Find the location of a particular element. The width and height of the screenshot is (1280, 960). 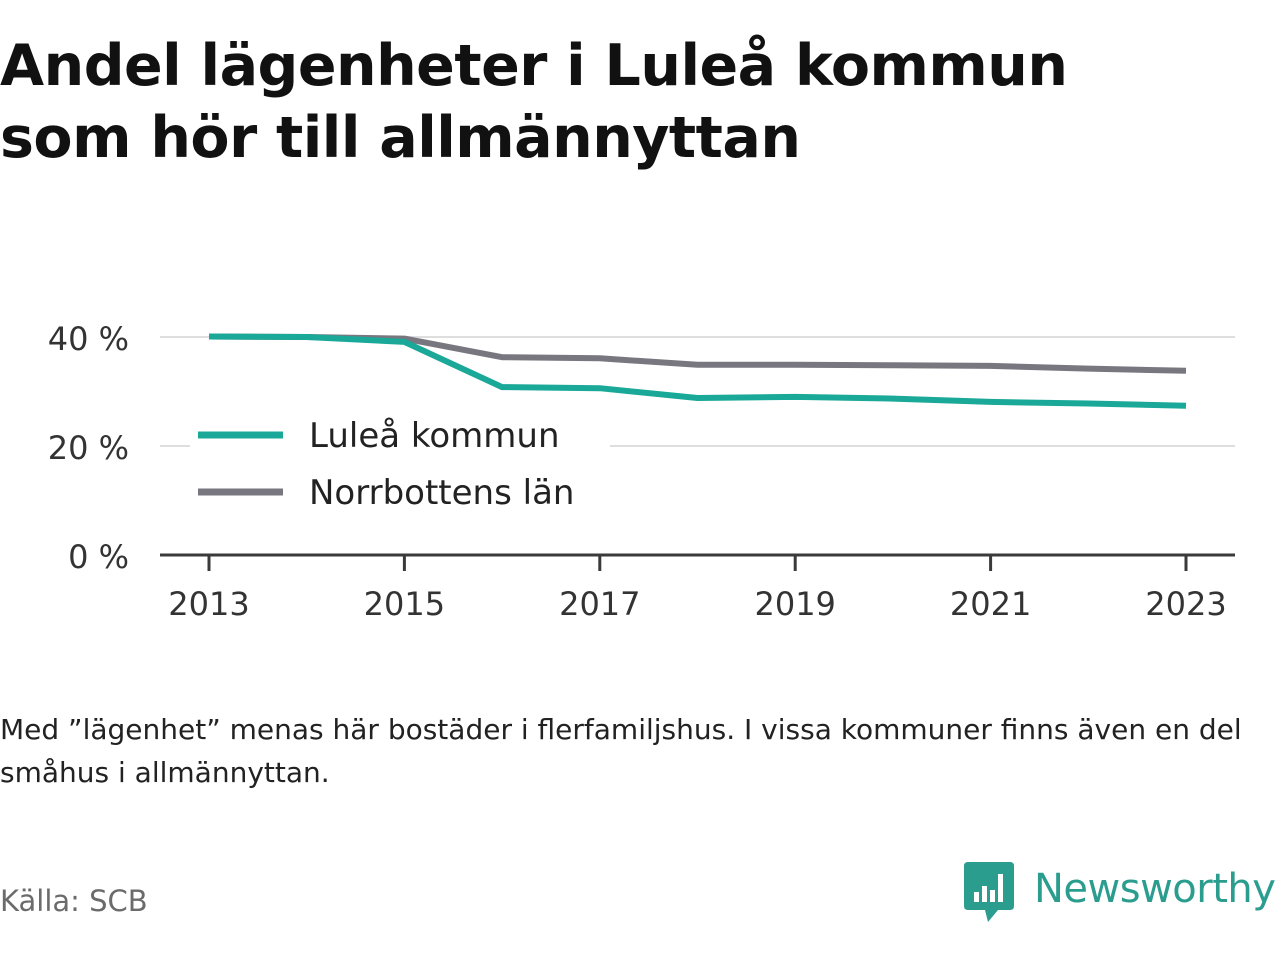

x-tick-label: 2015 is located at coordinates (404, 604).